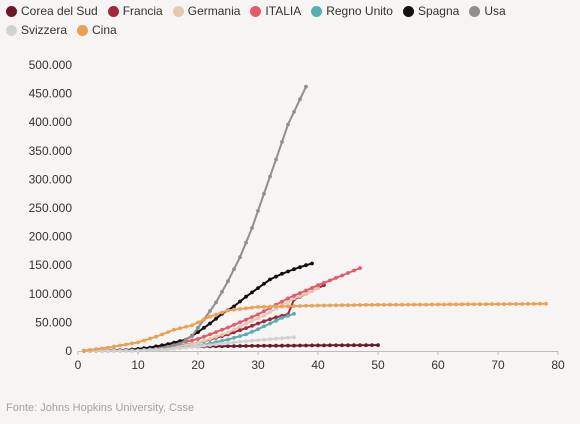 Image resolution: width=580 pixels, height=424 pixels. What do you see at coordinates (104, 30) in the screenshot?
I see `legend-label: Cina` at bounding box center [104, 30].